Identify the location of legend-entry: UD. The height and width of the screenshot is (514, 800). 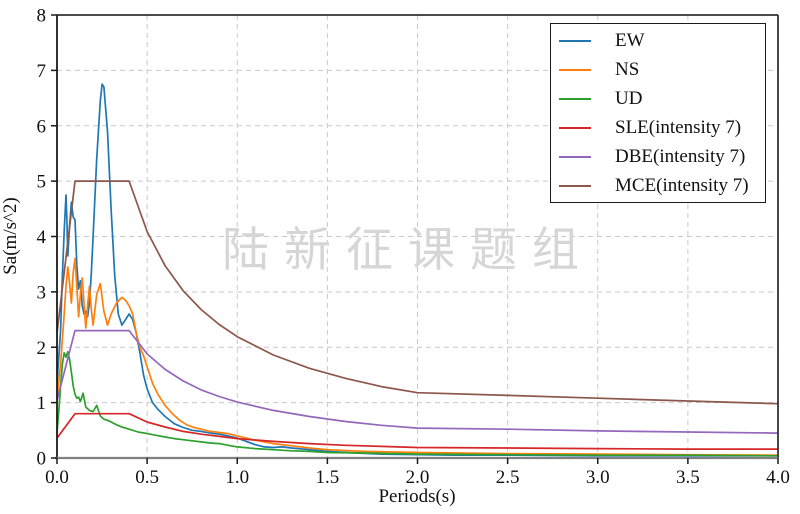
(662, 99).